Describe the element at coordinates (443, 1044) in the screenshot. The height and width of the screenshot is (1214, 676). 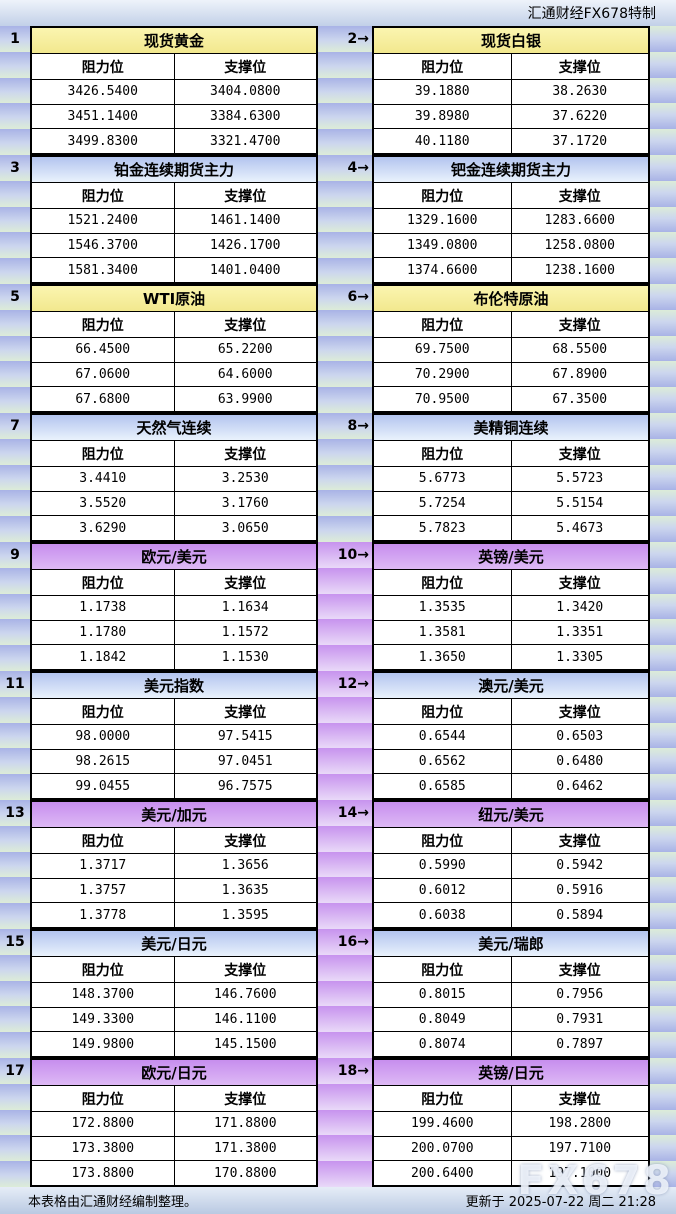
I see `resistance-value: 0.8074` at that location.